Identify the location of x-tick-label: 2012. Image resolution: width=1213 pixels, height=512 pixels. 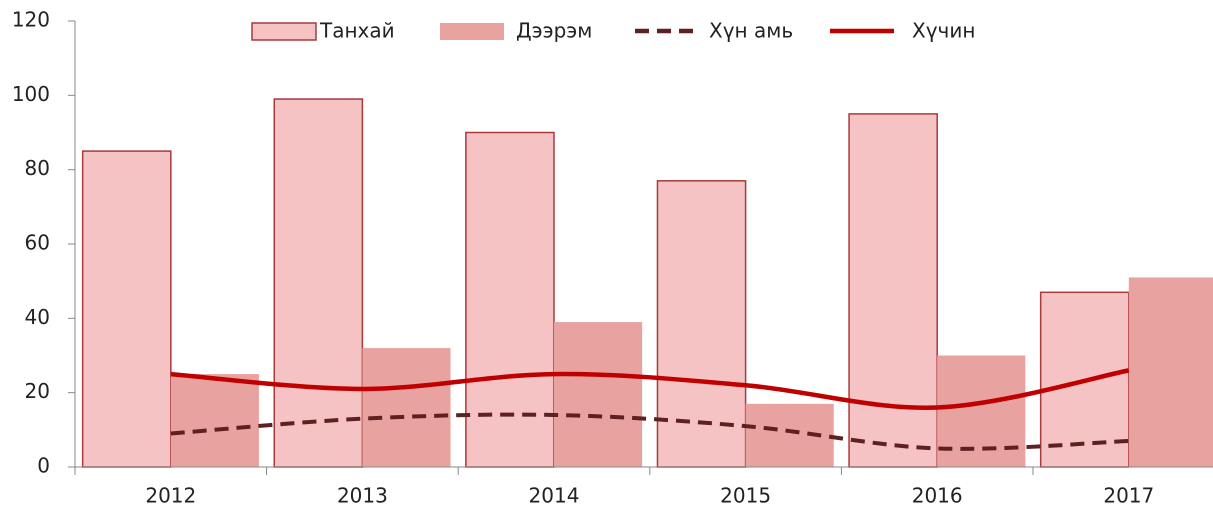
(170, 496).